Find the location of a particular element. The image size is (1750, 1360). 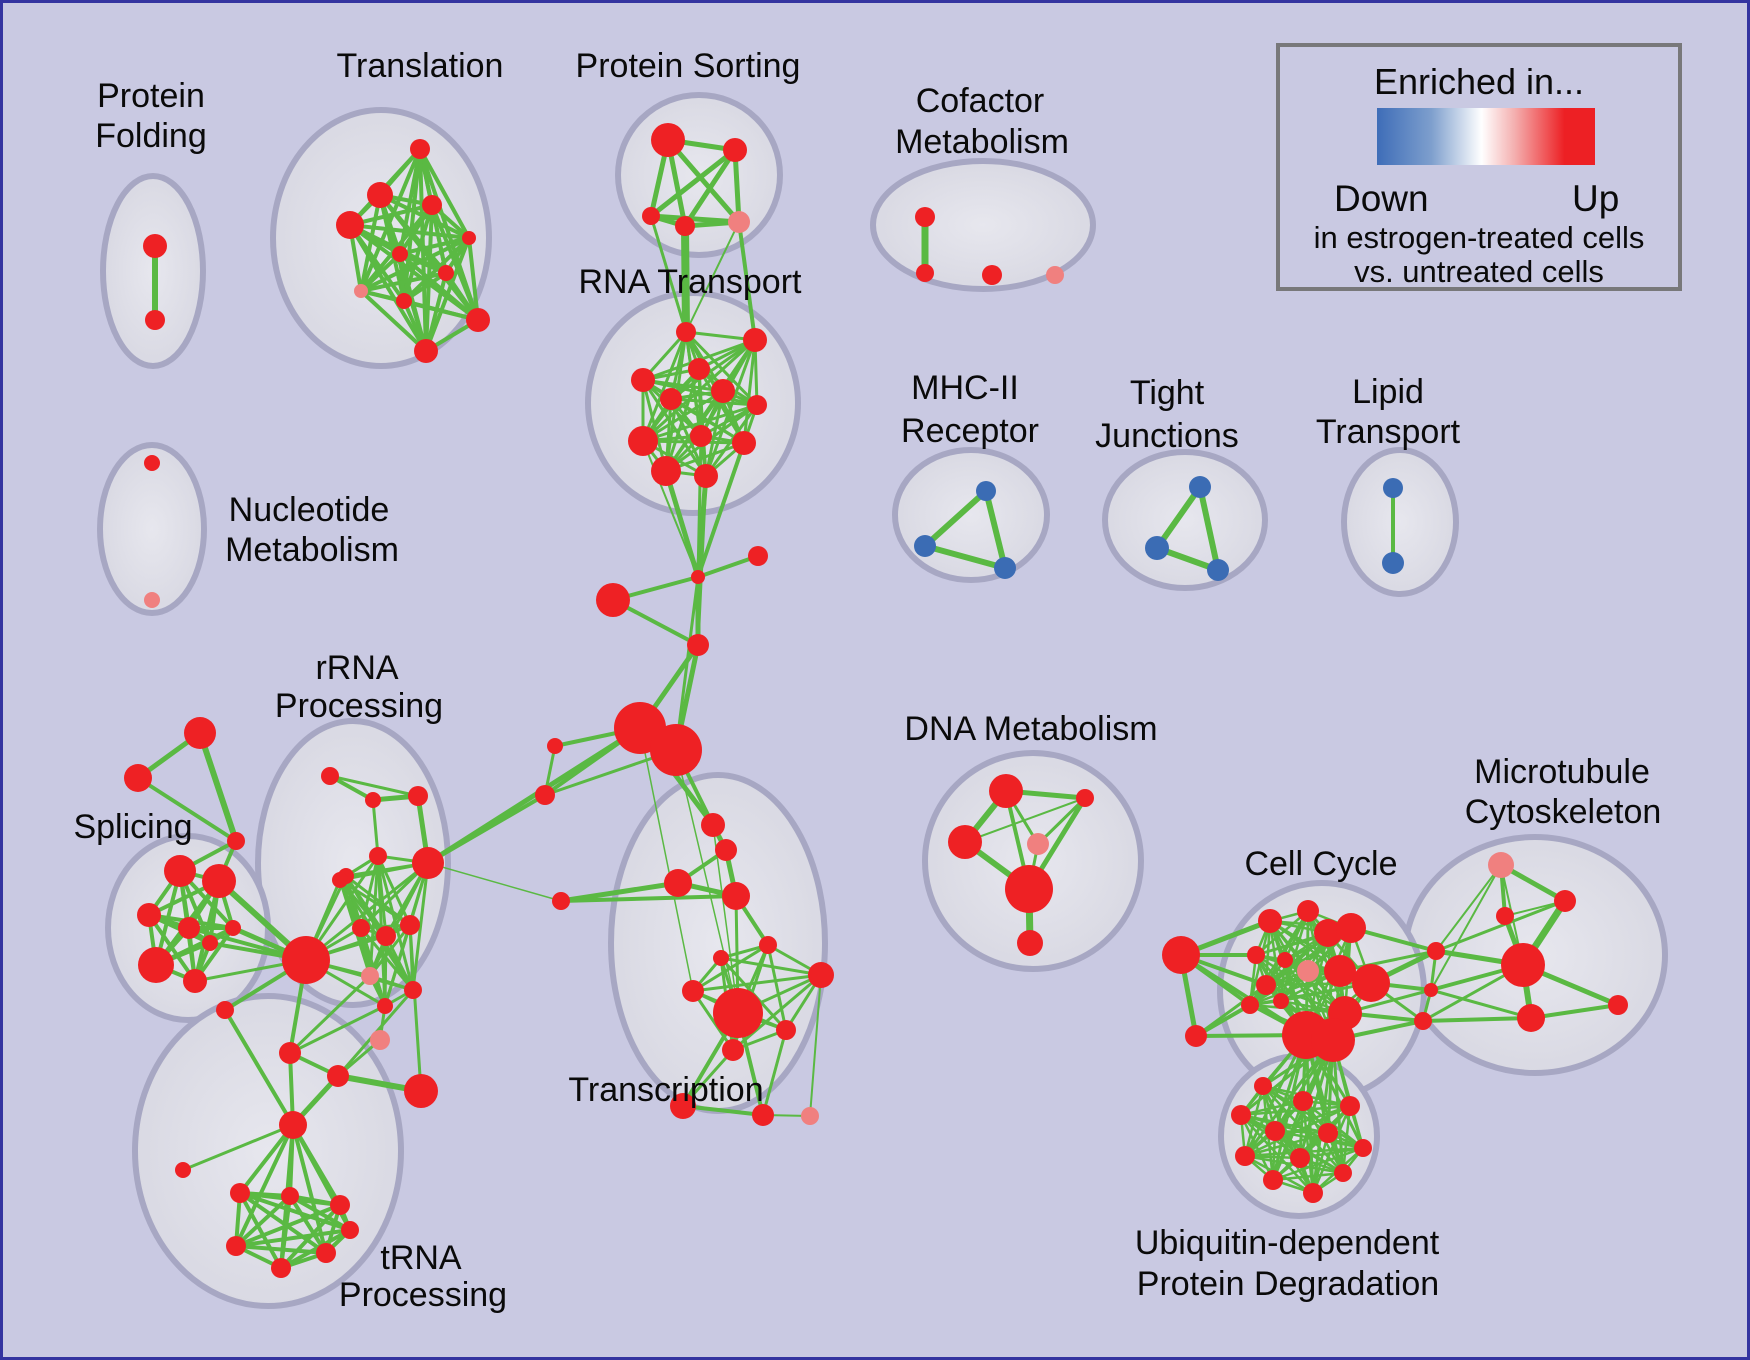

network-node-cc14 is located at coordinates (1371, 983).